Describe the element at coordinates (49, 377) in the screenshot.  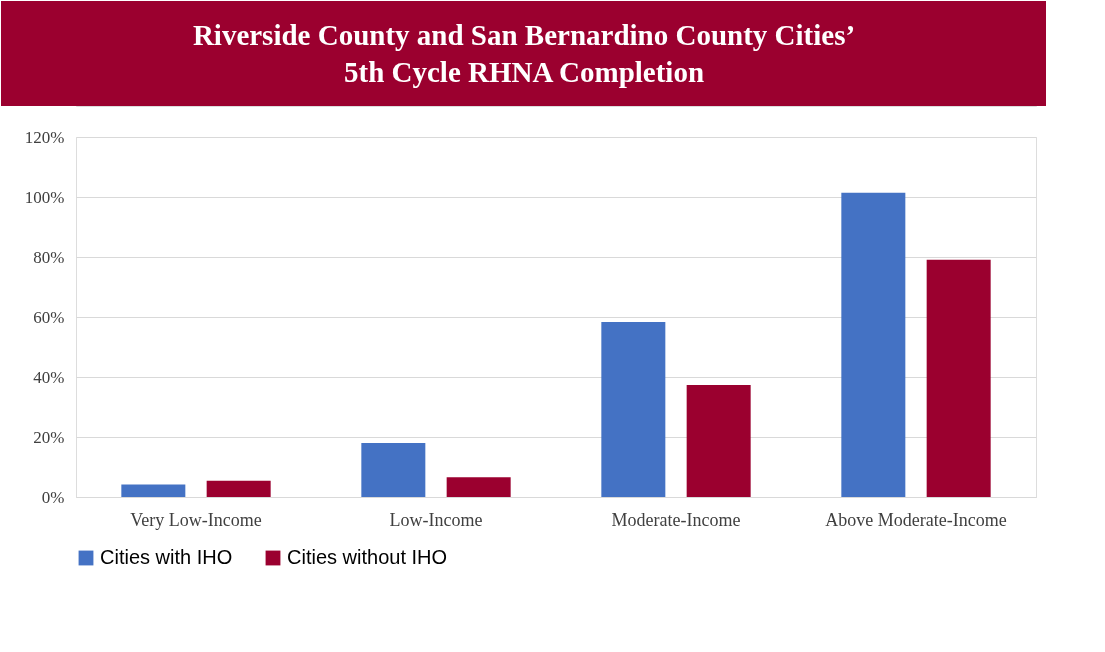
I see `y-tick-label: 40%` at that location.